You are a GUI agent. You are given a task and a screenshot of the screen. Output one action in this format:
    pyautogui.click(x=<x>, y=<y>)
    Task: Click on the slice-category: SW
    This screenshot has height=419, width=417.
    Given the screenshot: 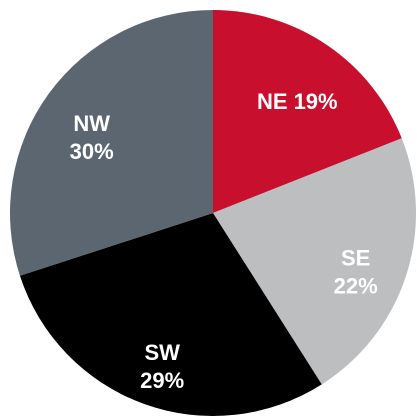 What is the action you would take?
    pyautogui.click(x=162, y=352)
    